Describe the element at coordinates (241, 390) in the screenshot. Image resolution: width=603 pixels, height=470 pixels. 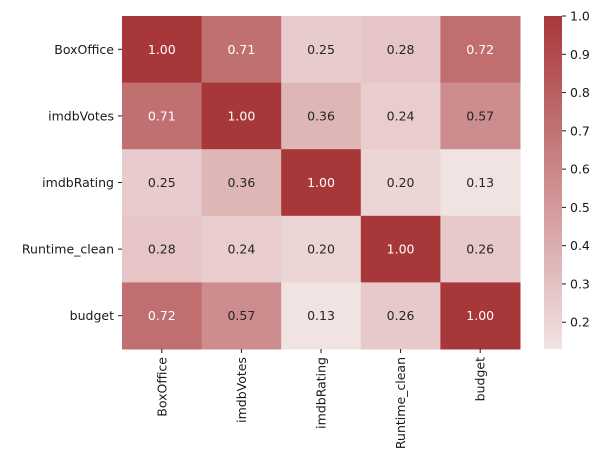
I see `x-tick-label: imdbVotes` at that location.